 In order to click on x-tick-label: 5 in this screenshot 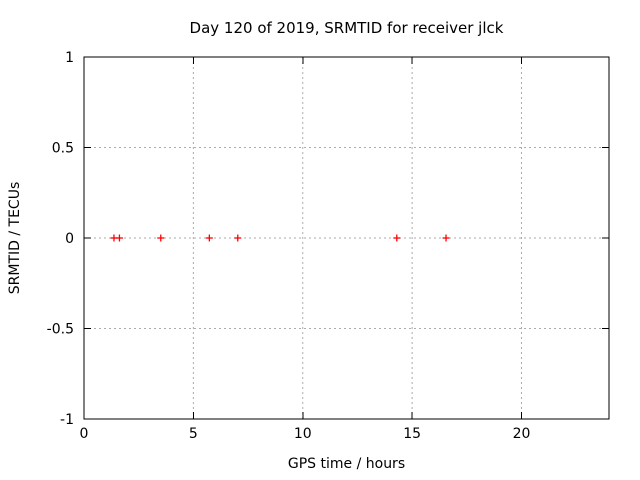, I will do `click(193, 434)`.